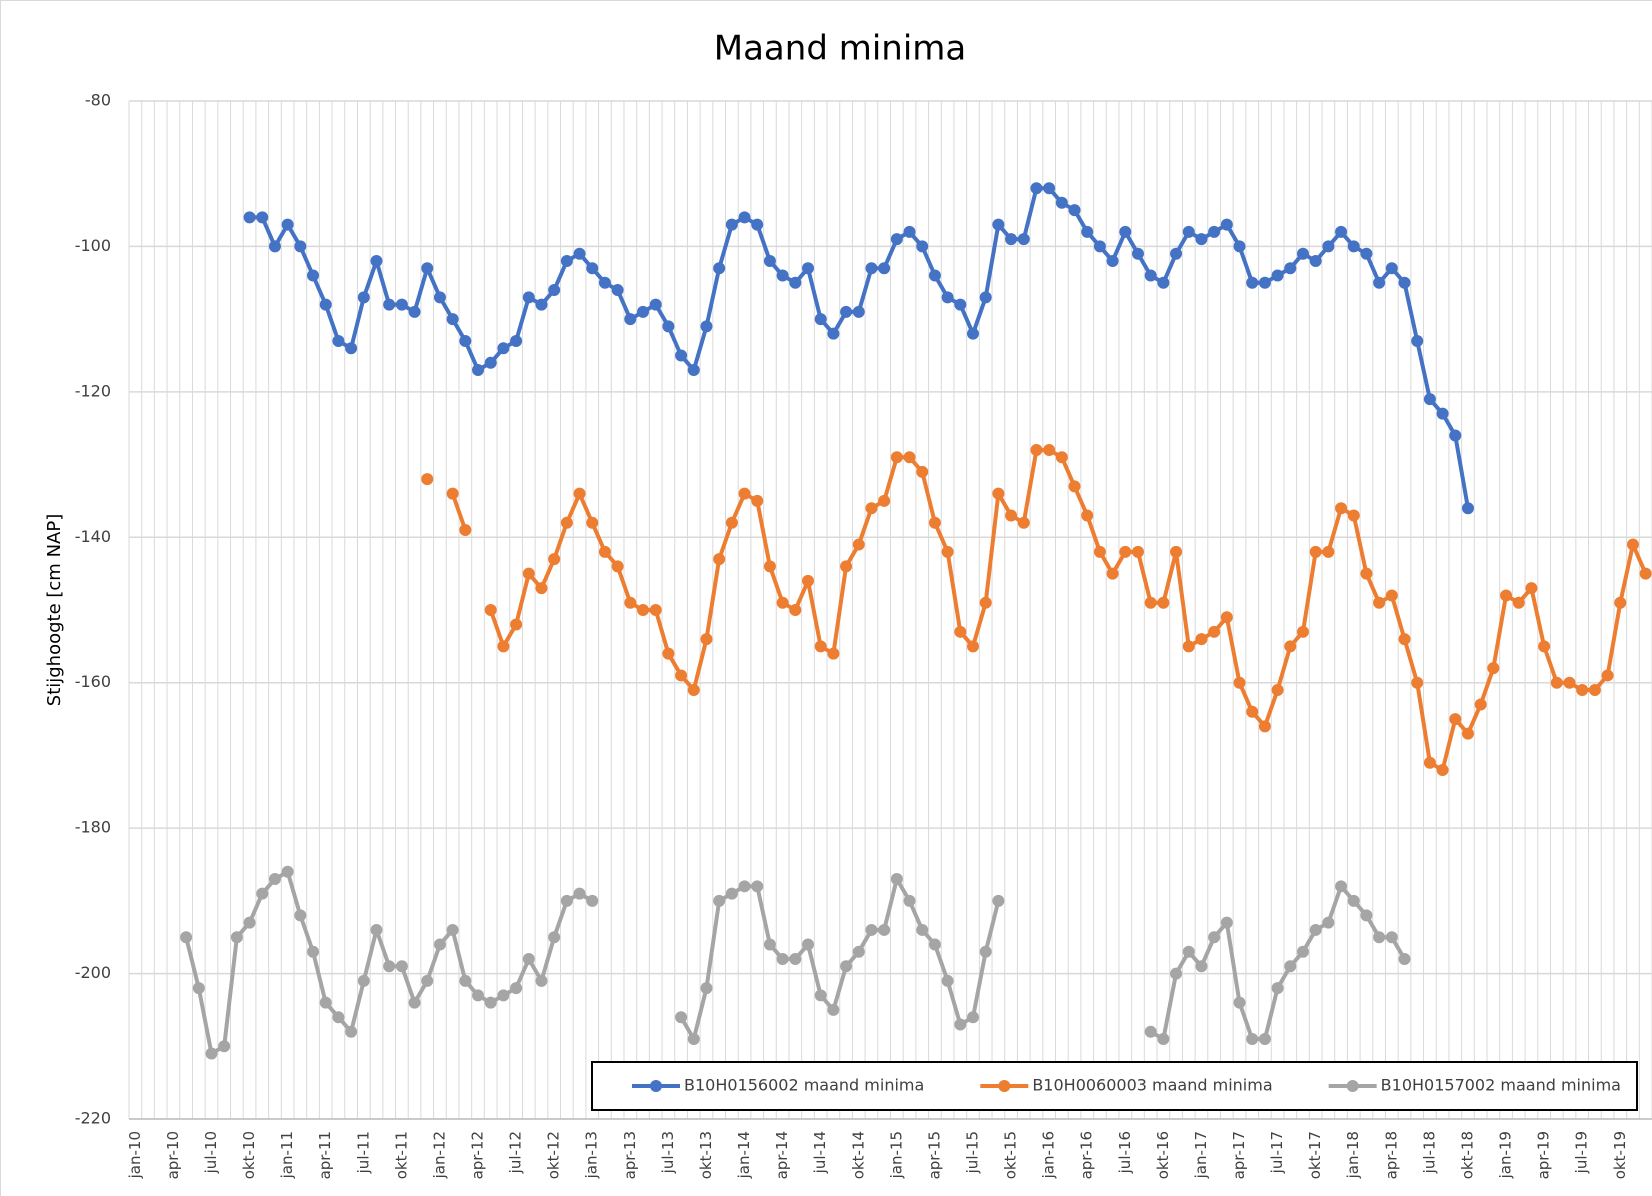  Describe the element at coordinates (135, 1155) in the screenshot. I see `x-tick-label: jan-10` at that location.